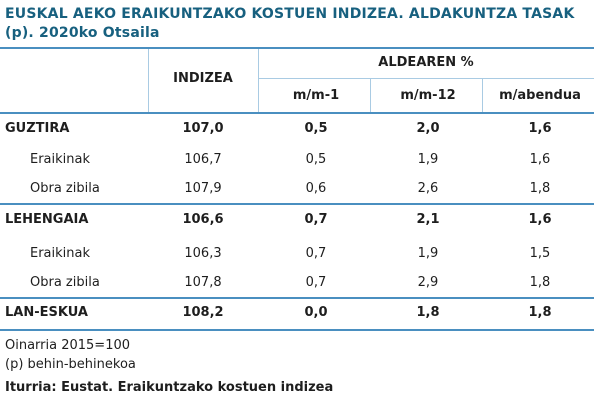 The width and height of the screenshot is (616, 411). I want to click on column-header: m/m-1, so click(316, 95).